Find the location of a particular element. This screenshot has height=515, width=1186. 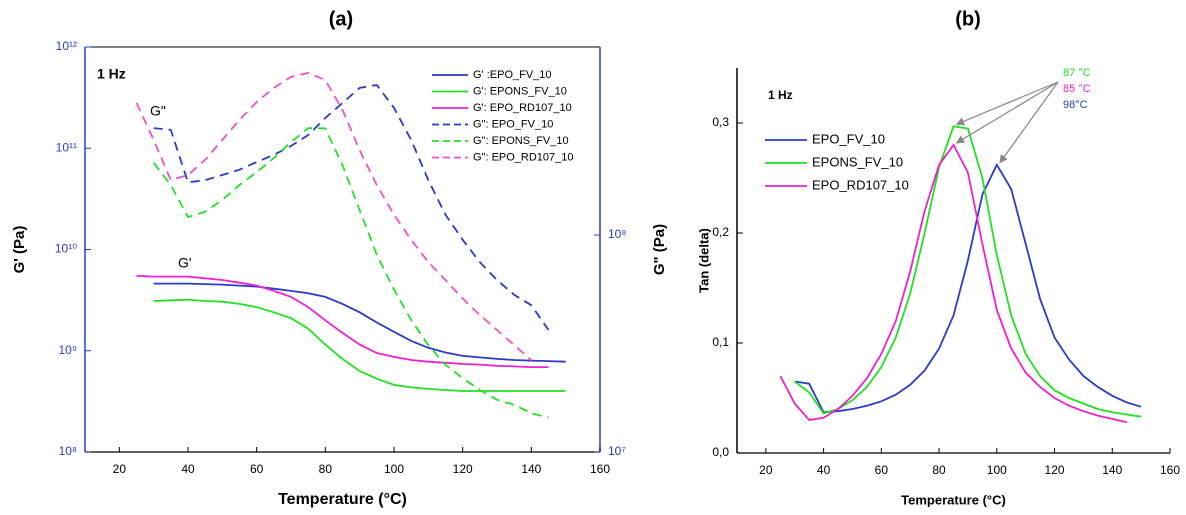

legend-label: G": EPO_FV_10 is located at coordinates (513, 124).